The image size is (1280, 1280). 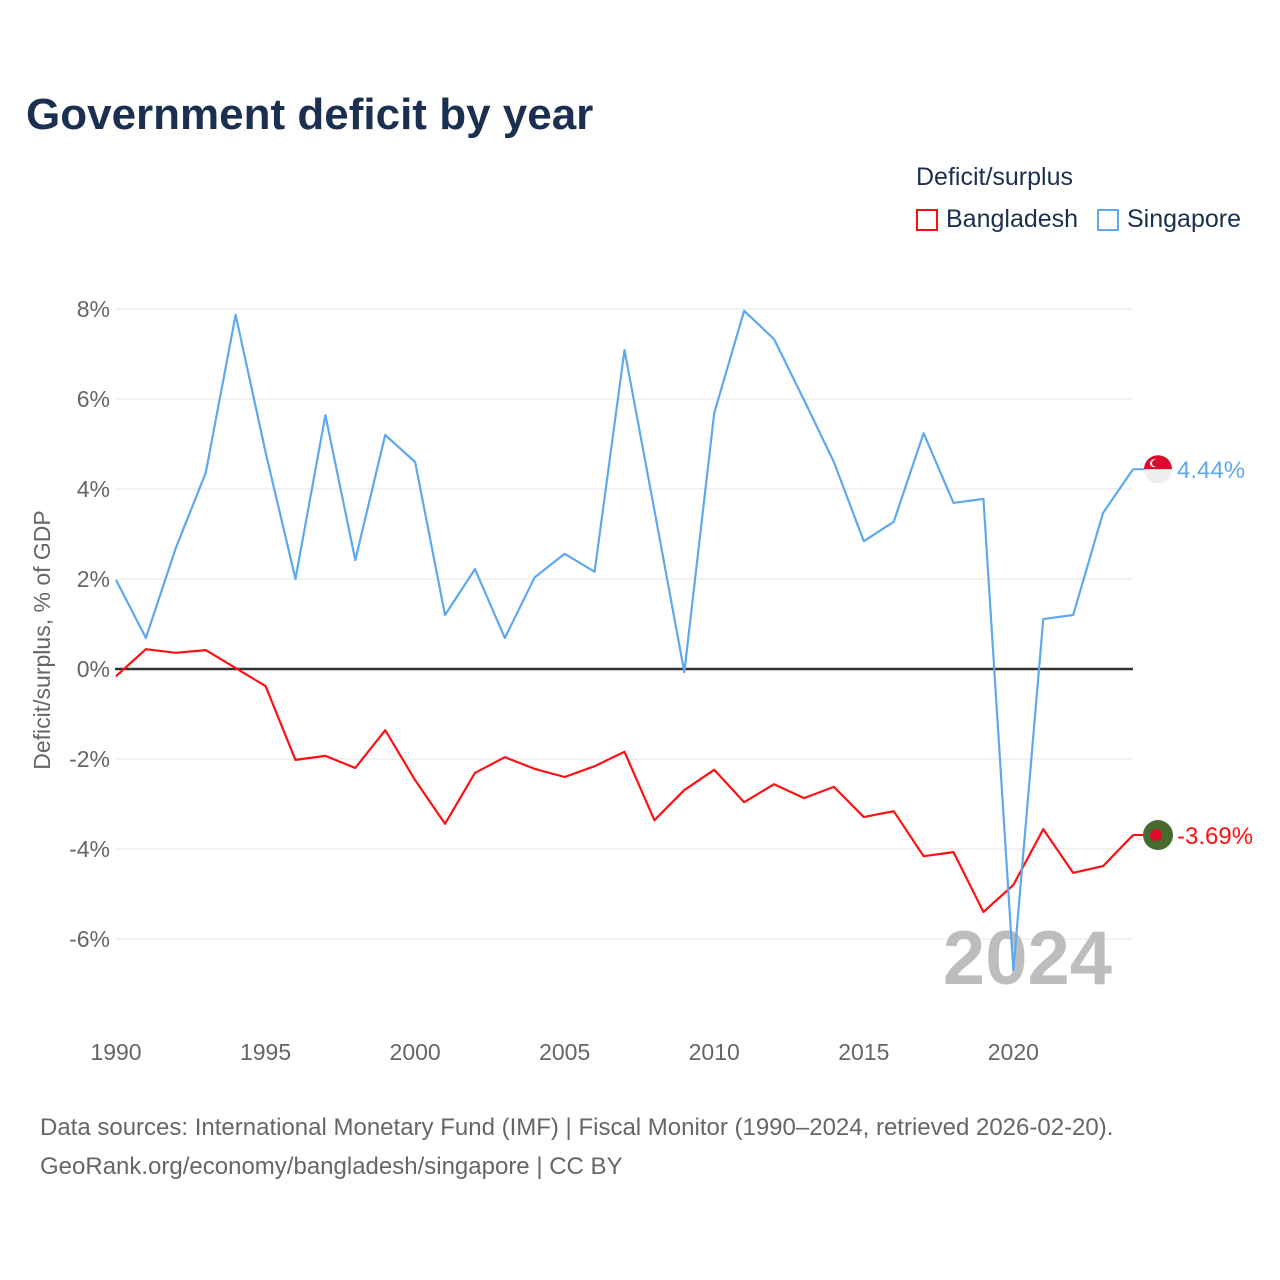 What do you see at coordinates (415, 1052) in the screenshot?
I see `x-tick-label: 2000` at bounding box center [415, 1052].